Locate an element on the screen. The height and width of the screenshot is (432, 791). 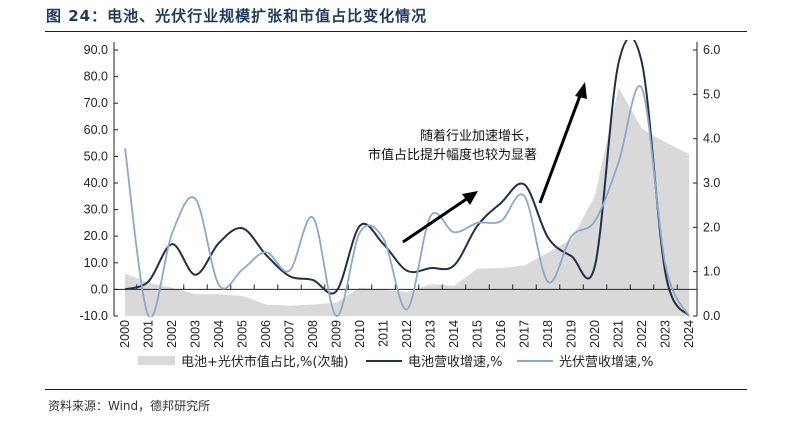
legend-label-area: 电池+光伏市值占比,%(次轴) is located at coordinates (265, 362).